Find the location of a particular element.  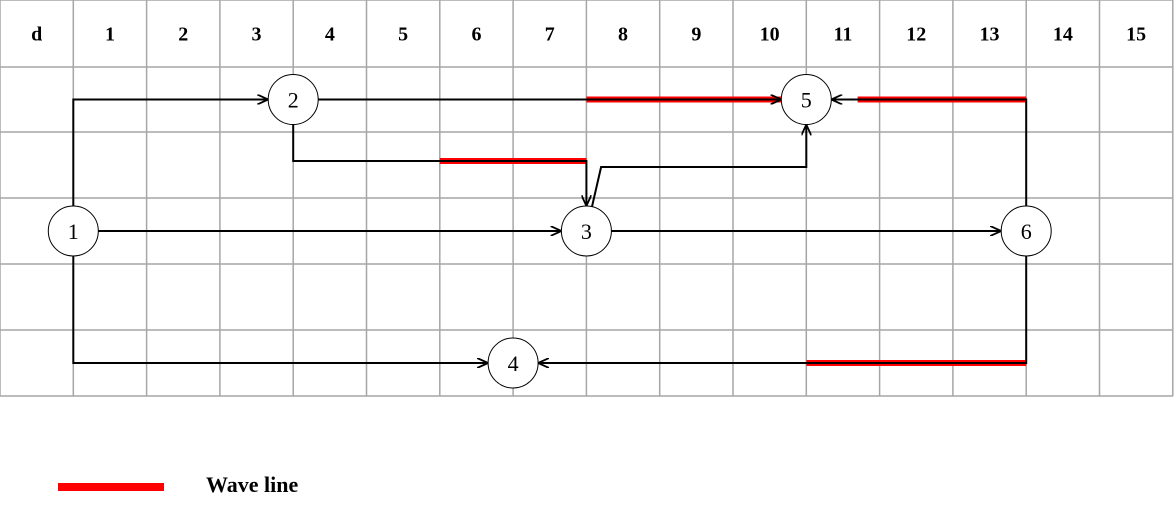

header-day-label: 6 is located at coordinates (476, 35).